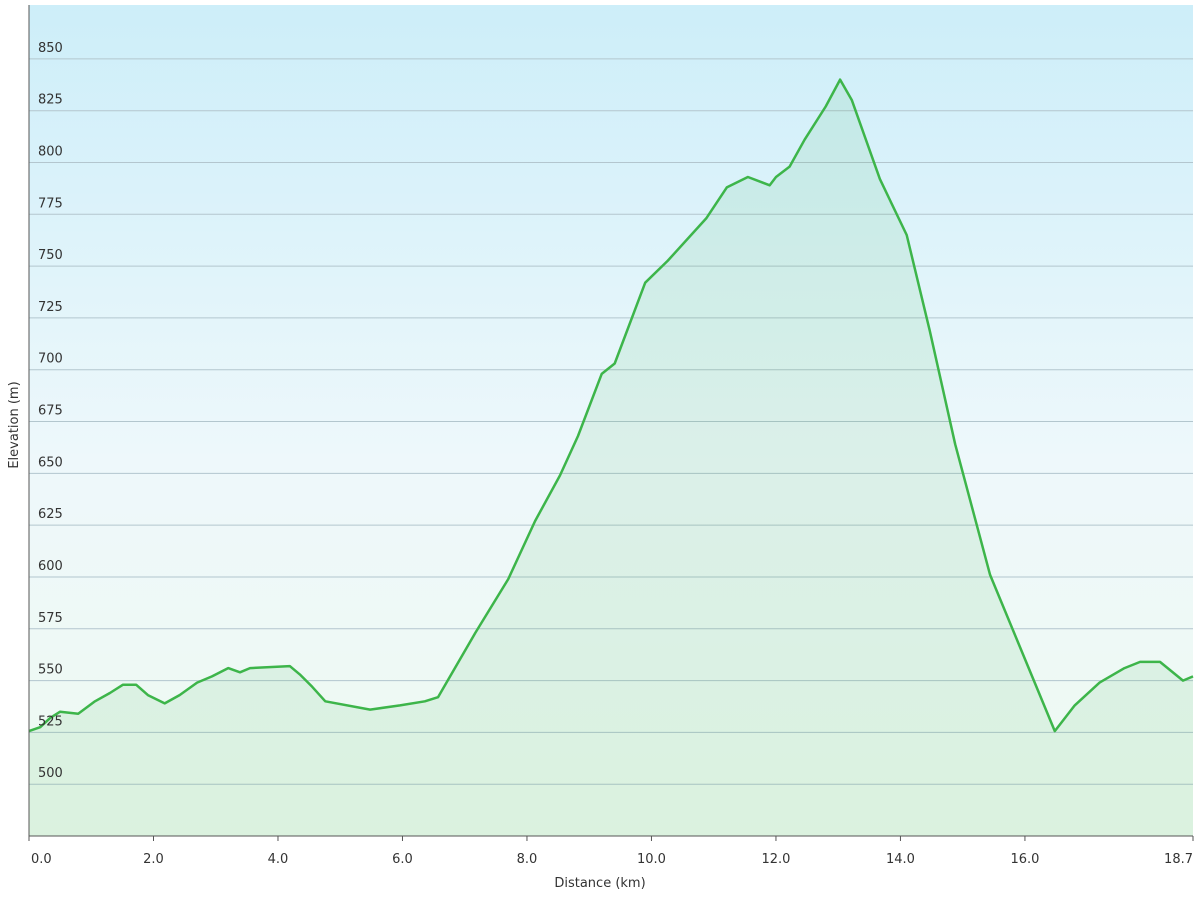 The height and width of the screenshot is (900, 1200). What do you see at coordinates (651, 859) in the screenshot?
I see `x-tick-label: 10.0` at bounding box center [651, 859].